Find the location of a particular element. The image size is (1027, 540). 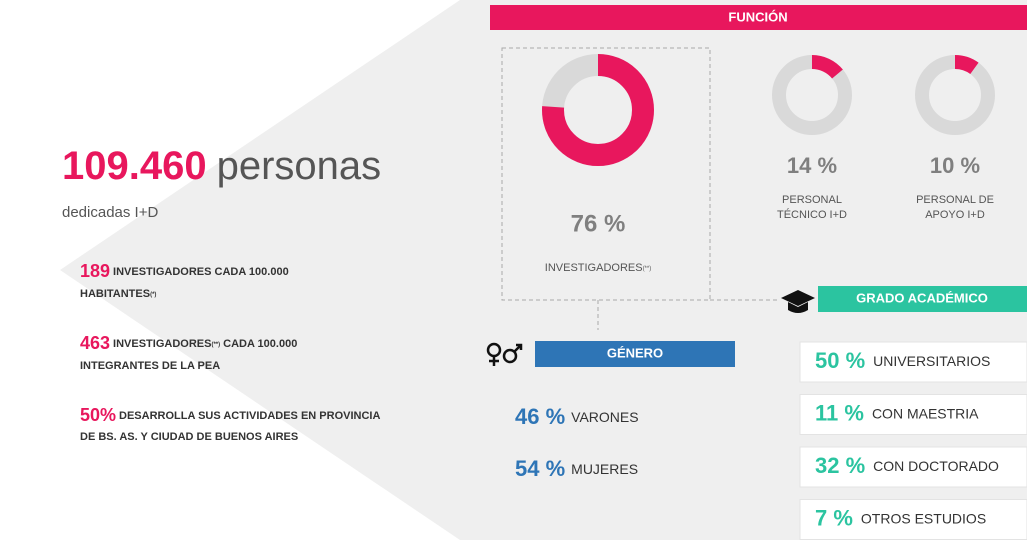

function-name-text: PERSONAL DE is located at coordinates (955, 200).